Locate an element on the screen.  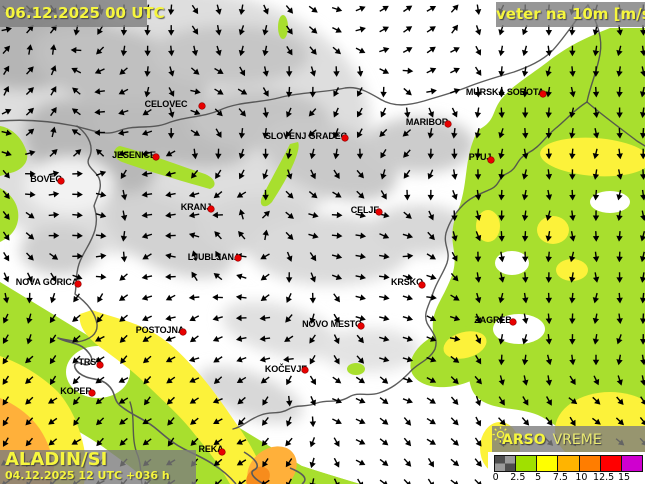
city-marker: KRANJ is located at coordinates (198, 207).